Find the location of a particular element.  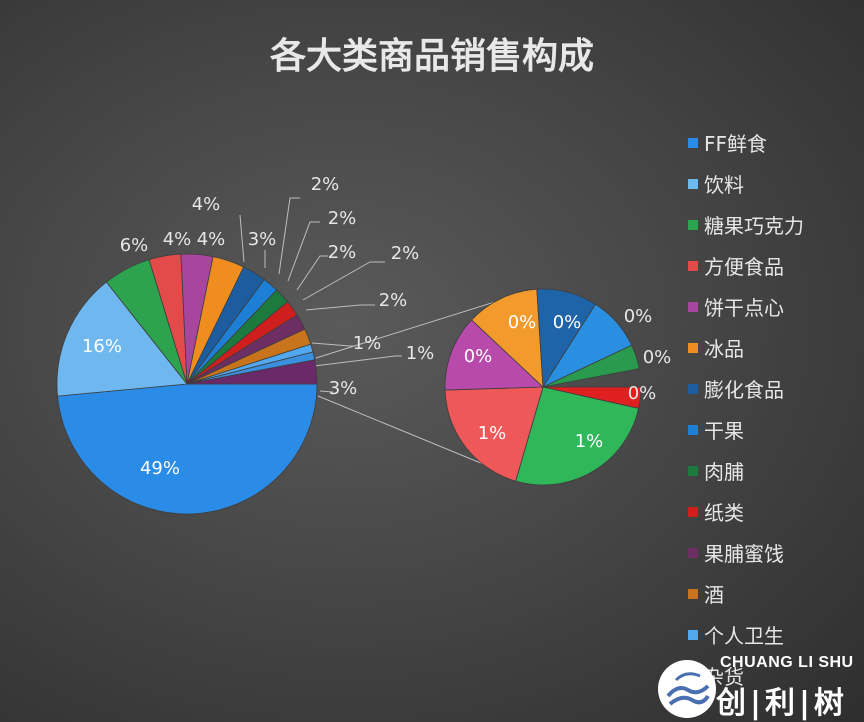

chart-title: 各大类商品销售构成 is located at coordinates (432, 56).